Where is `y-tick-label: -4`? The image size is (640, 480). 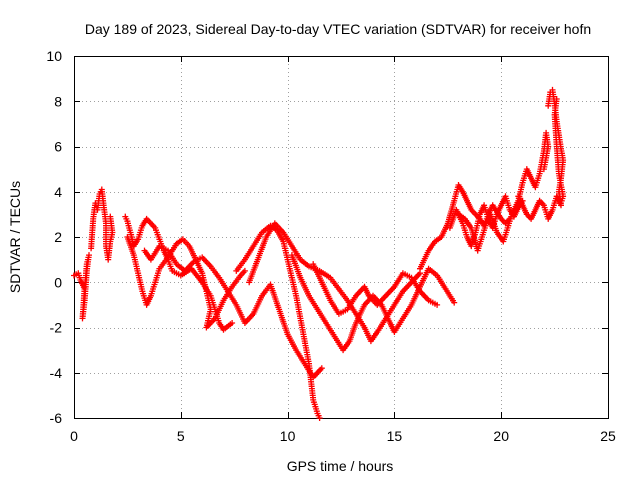
y-tick-label: -4 is located at coordinates (56, 373).